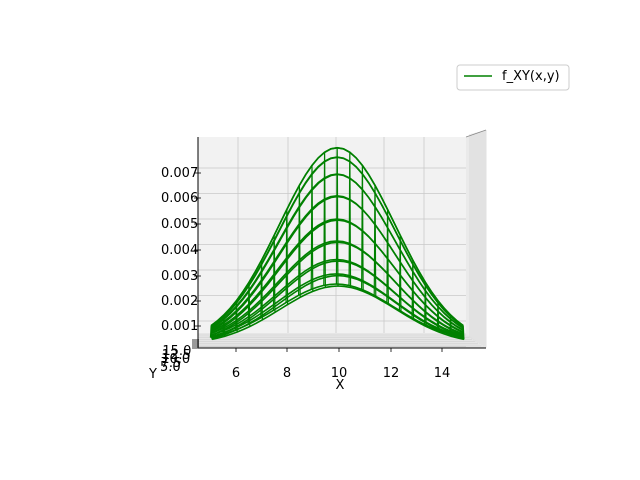  What do you see at coordinates (287, 373) in the screenshot?
I see `x-tick-label: 8` at bounding box center [287, 373].